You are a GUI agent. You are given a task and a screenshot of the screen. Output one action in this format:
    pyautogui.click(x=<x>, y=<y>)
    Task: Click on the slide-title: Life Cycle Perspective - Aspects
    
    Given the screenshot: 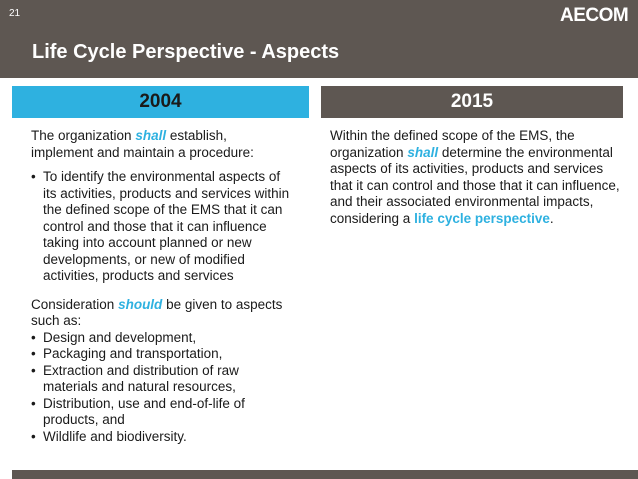 What is the action you would take?
    pyautogui.click(x=186, y=52)
    